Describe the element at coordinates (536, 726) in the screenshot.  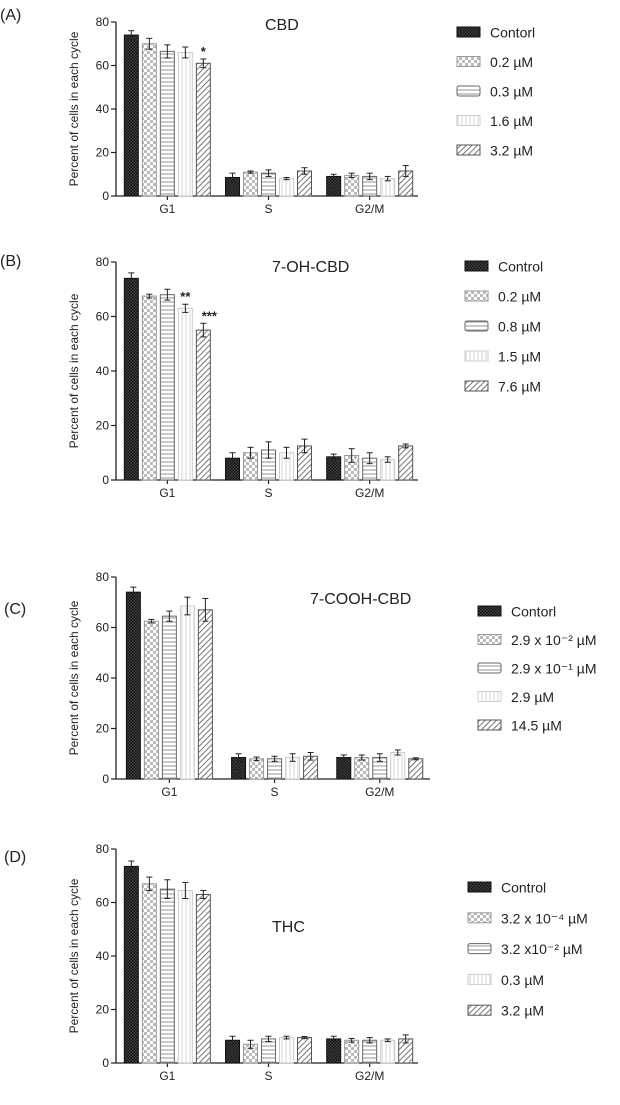
I see `legend-label: 14.5 µM` at that location.